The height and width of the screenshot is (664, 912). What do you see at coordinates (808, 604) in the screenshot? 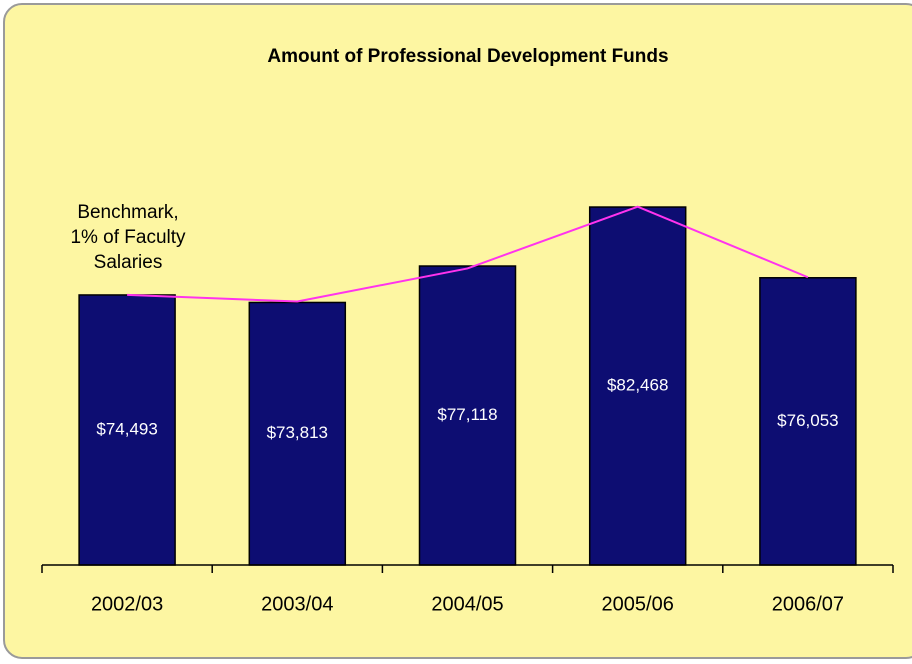
I see `x-tick-label: 2006/07` at bounding box center [808, 604].